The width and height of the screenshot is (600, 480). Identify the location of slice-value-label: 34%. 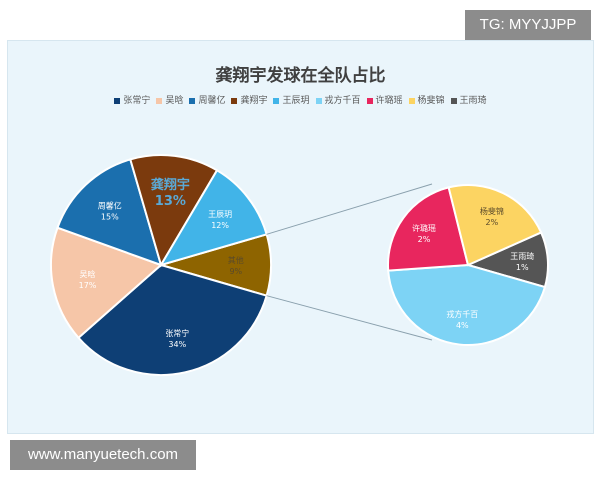
(177, 344).